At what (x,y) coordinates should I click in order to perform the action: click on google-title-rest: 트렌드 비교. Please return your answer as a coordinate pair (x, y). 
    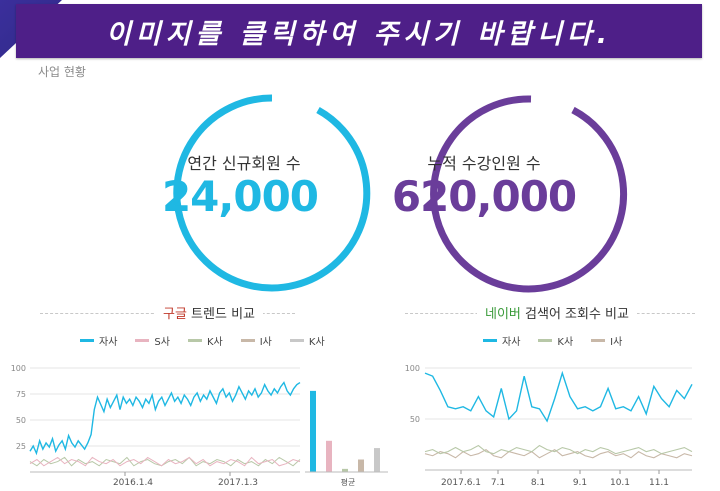
    Looking at the image, I should click on (220, 314).